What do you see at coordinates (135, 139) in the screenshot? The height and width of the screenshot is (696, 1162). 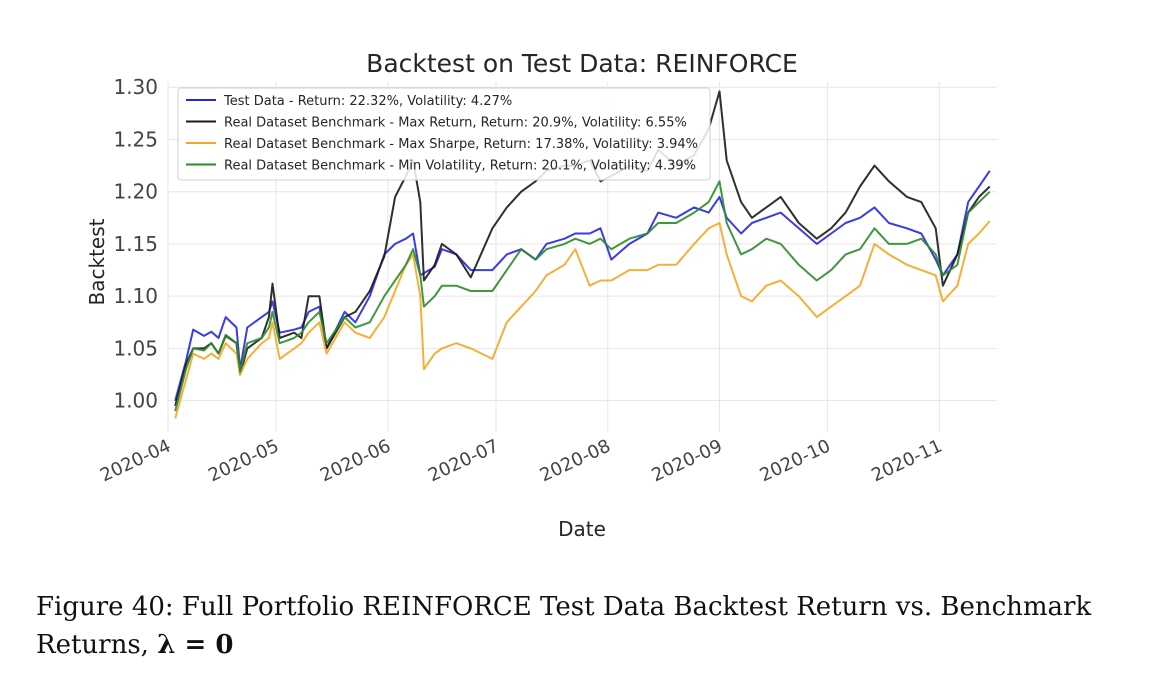 I see `y-tick-label: 1.25` at bounding box center [135, 139].